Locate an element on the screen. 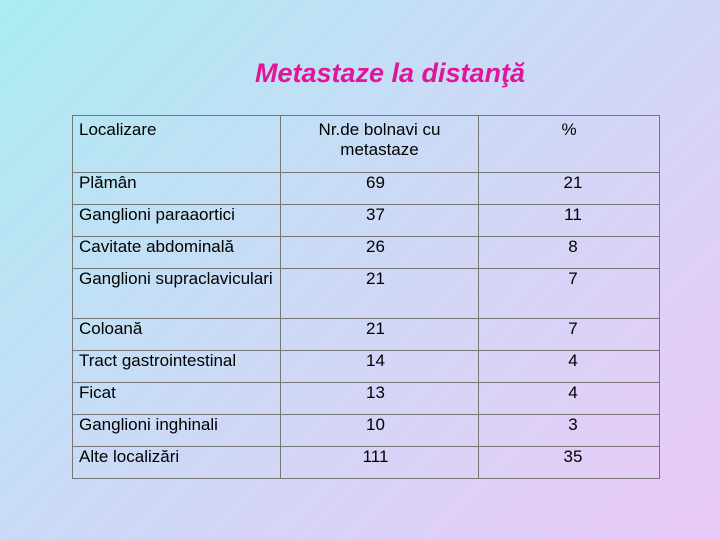 The width and height of the screenshot is (720, 540). cell-nr-value: 10 is located at coordinates (375, 424).